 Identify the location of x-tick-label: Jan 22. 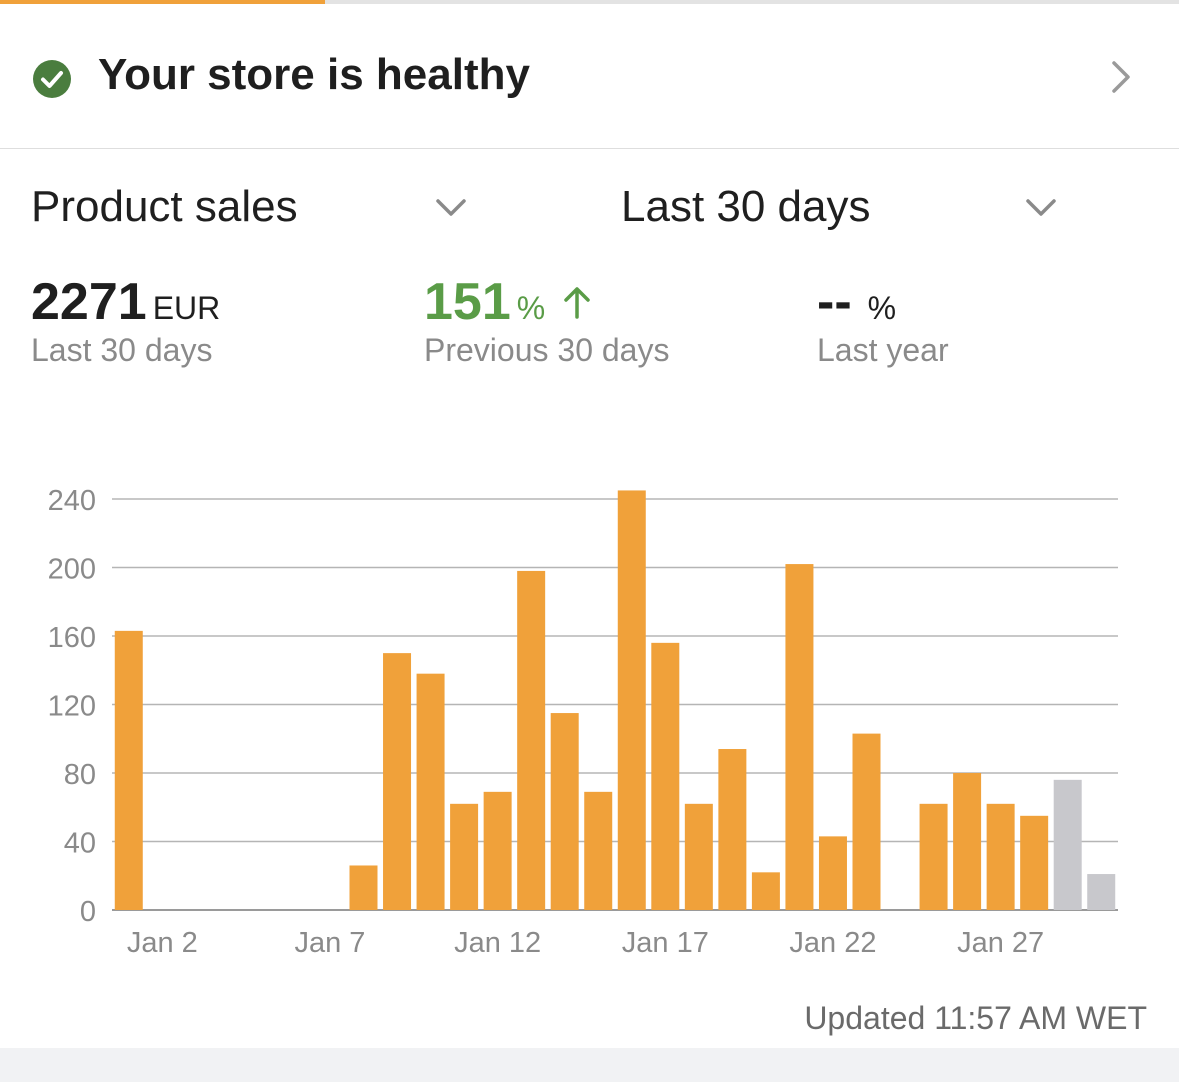
(832, 943).